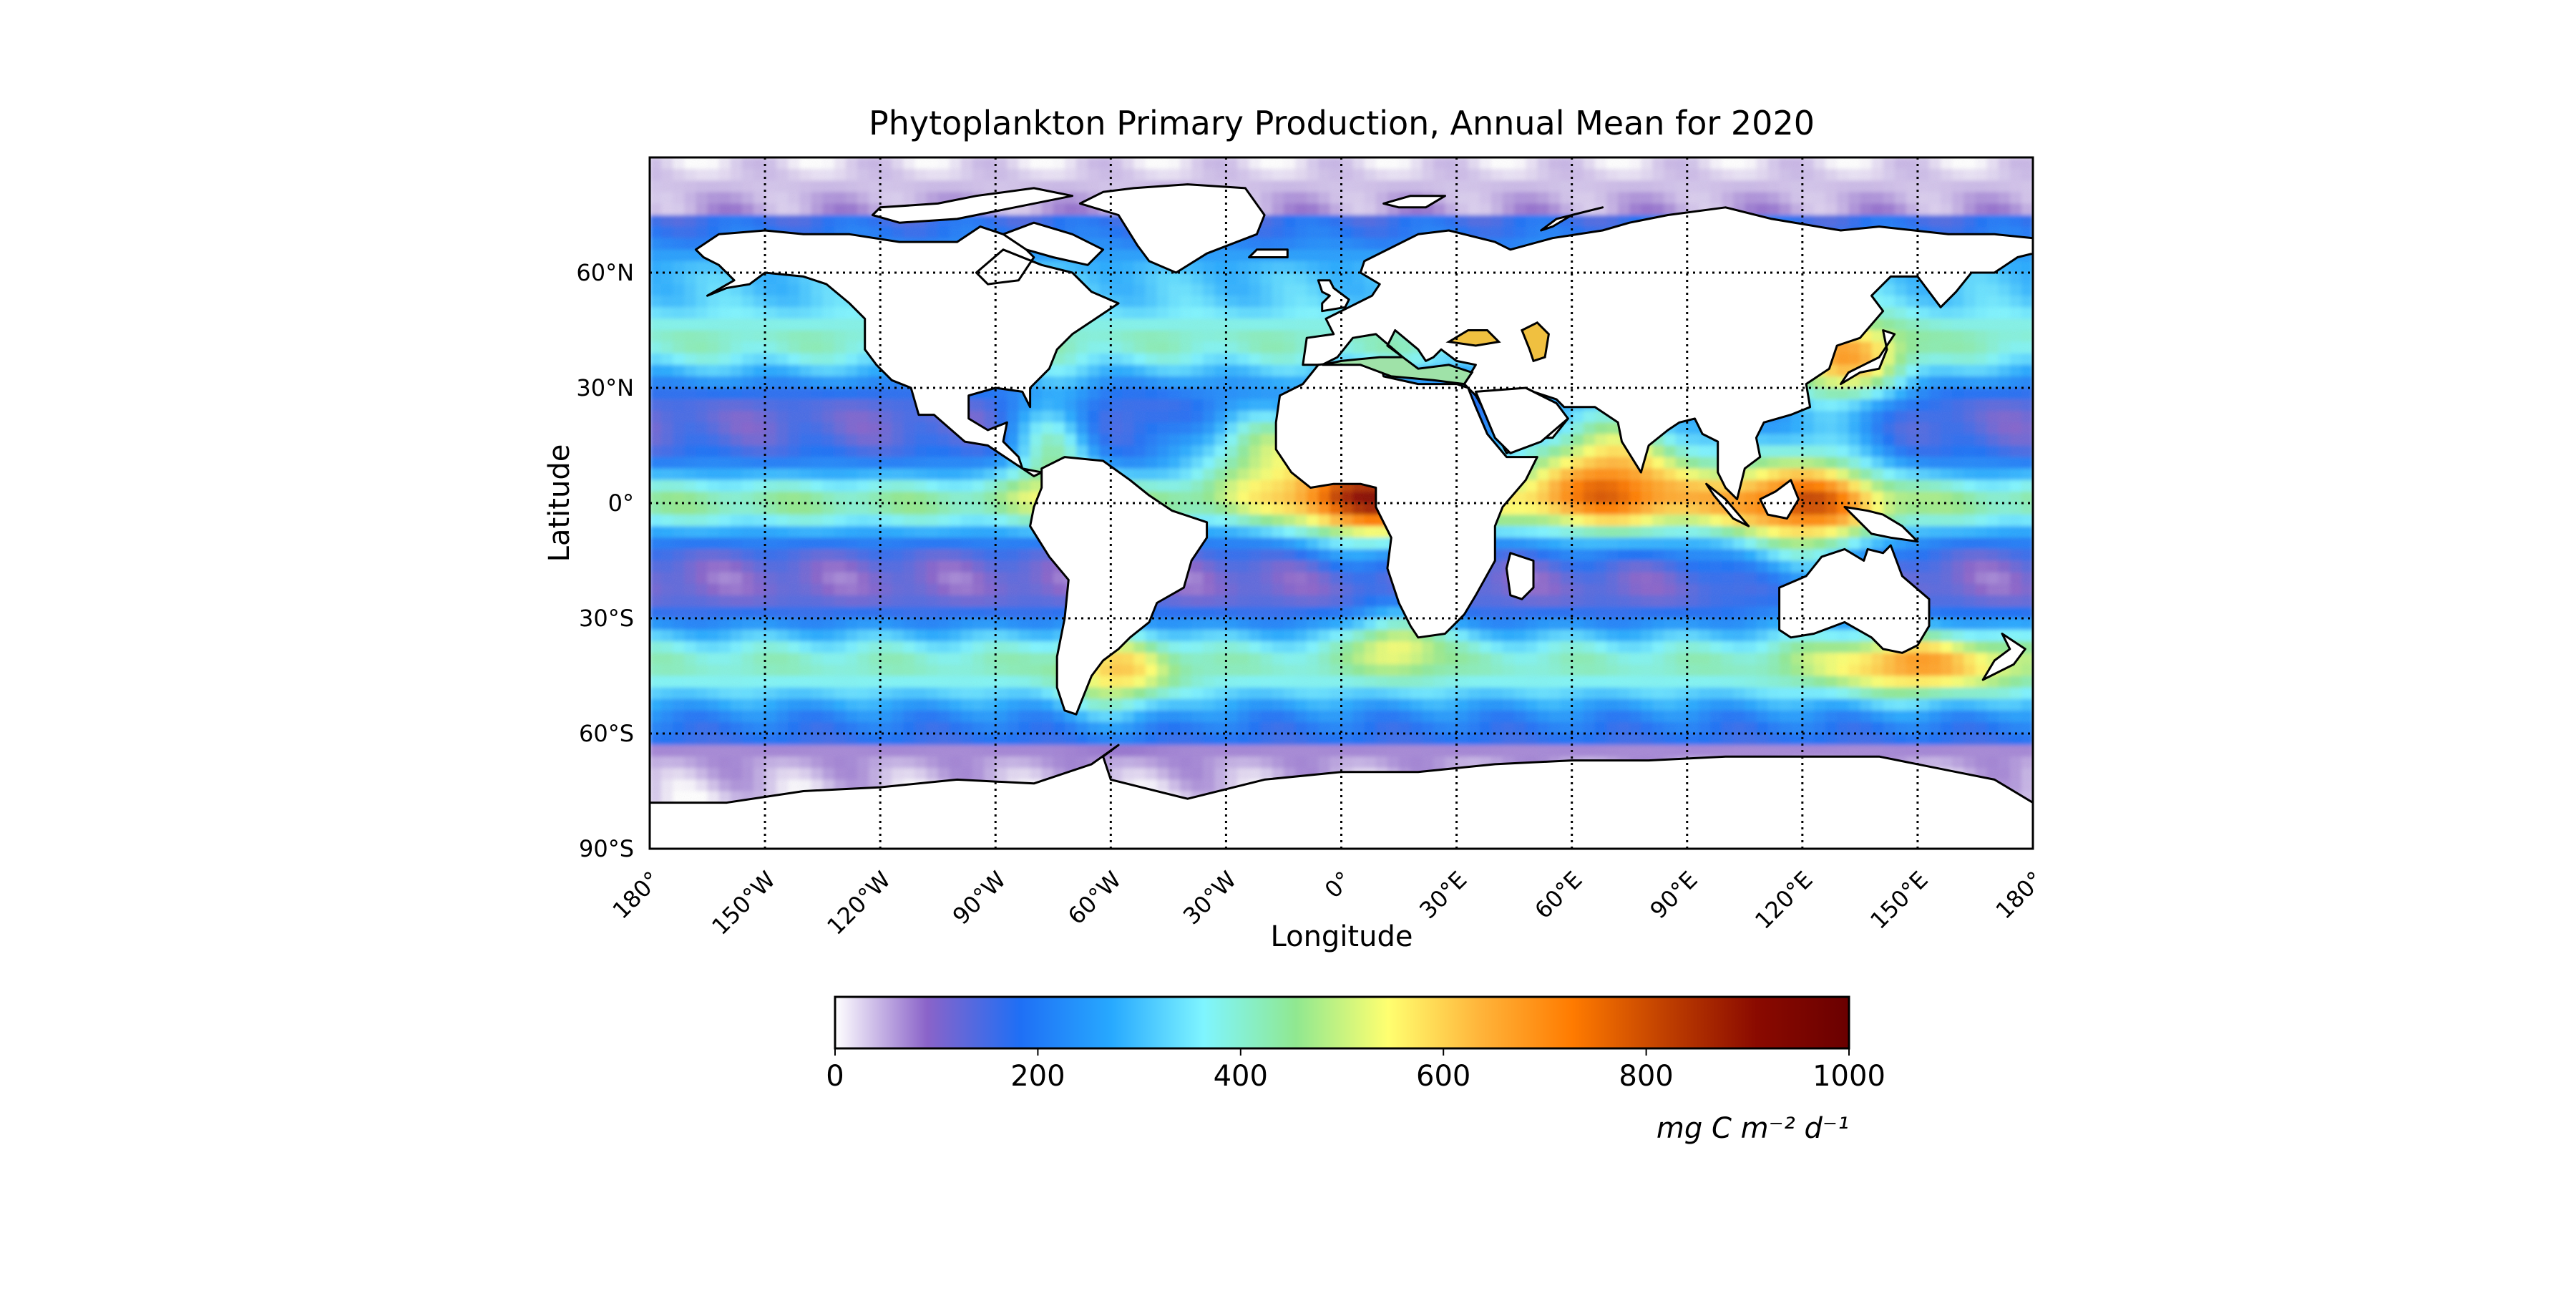  What do you see at coordinates (1241, 1076) in the screenshot?
I see `colorbar-tick-label: 400` at bounding box center [1241, 1076].